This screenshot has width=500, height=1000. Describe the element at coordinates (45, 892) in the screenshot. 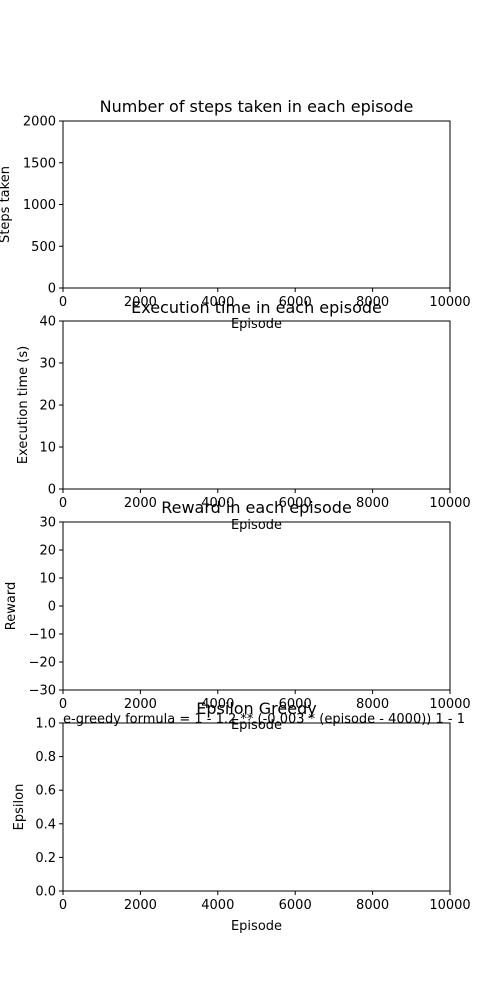

I see `y-tick-label: 0.0` at that location.